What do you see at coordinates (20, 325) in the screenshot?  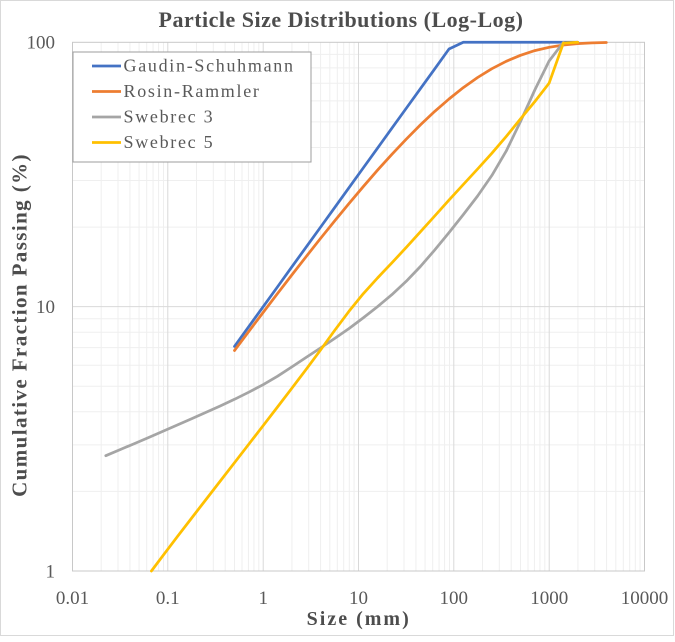 I see `svg-text:Cumulative Fraction Passing (%: Cumulative Fraction Passing (%)` at bounding box center [20, 325].